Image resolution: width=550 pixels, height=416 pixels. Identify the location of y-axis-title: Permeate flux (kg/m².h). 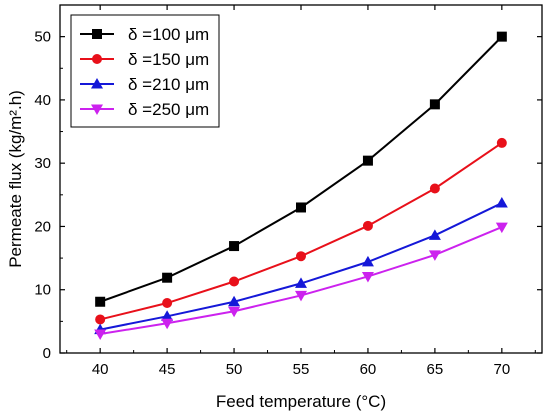
(15, 179).